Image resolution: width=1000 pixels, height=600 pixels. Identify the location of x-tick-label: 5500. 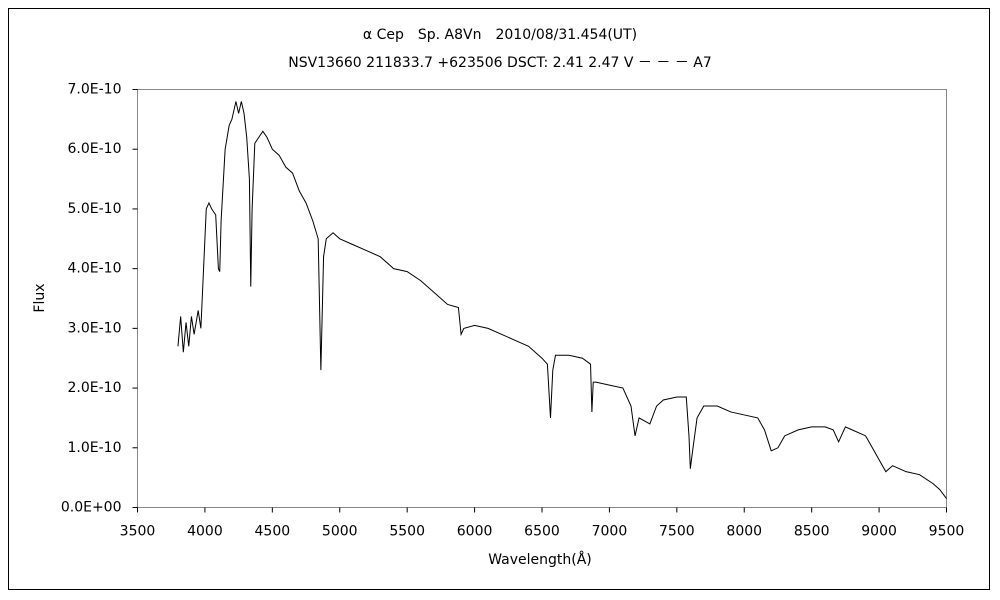
(407, 532).